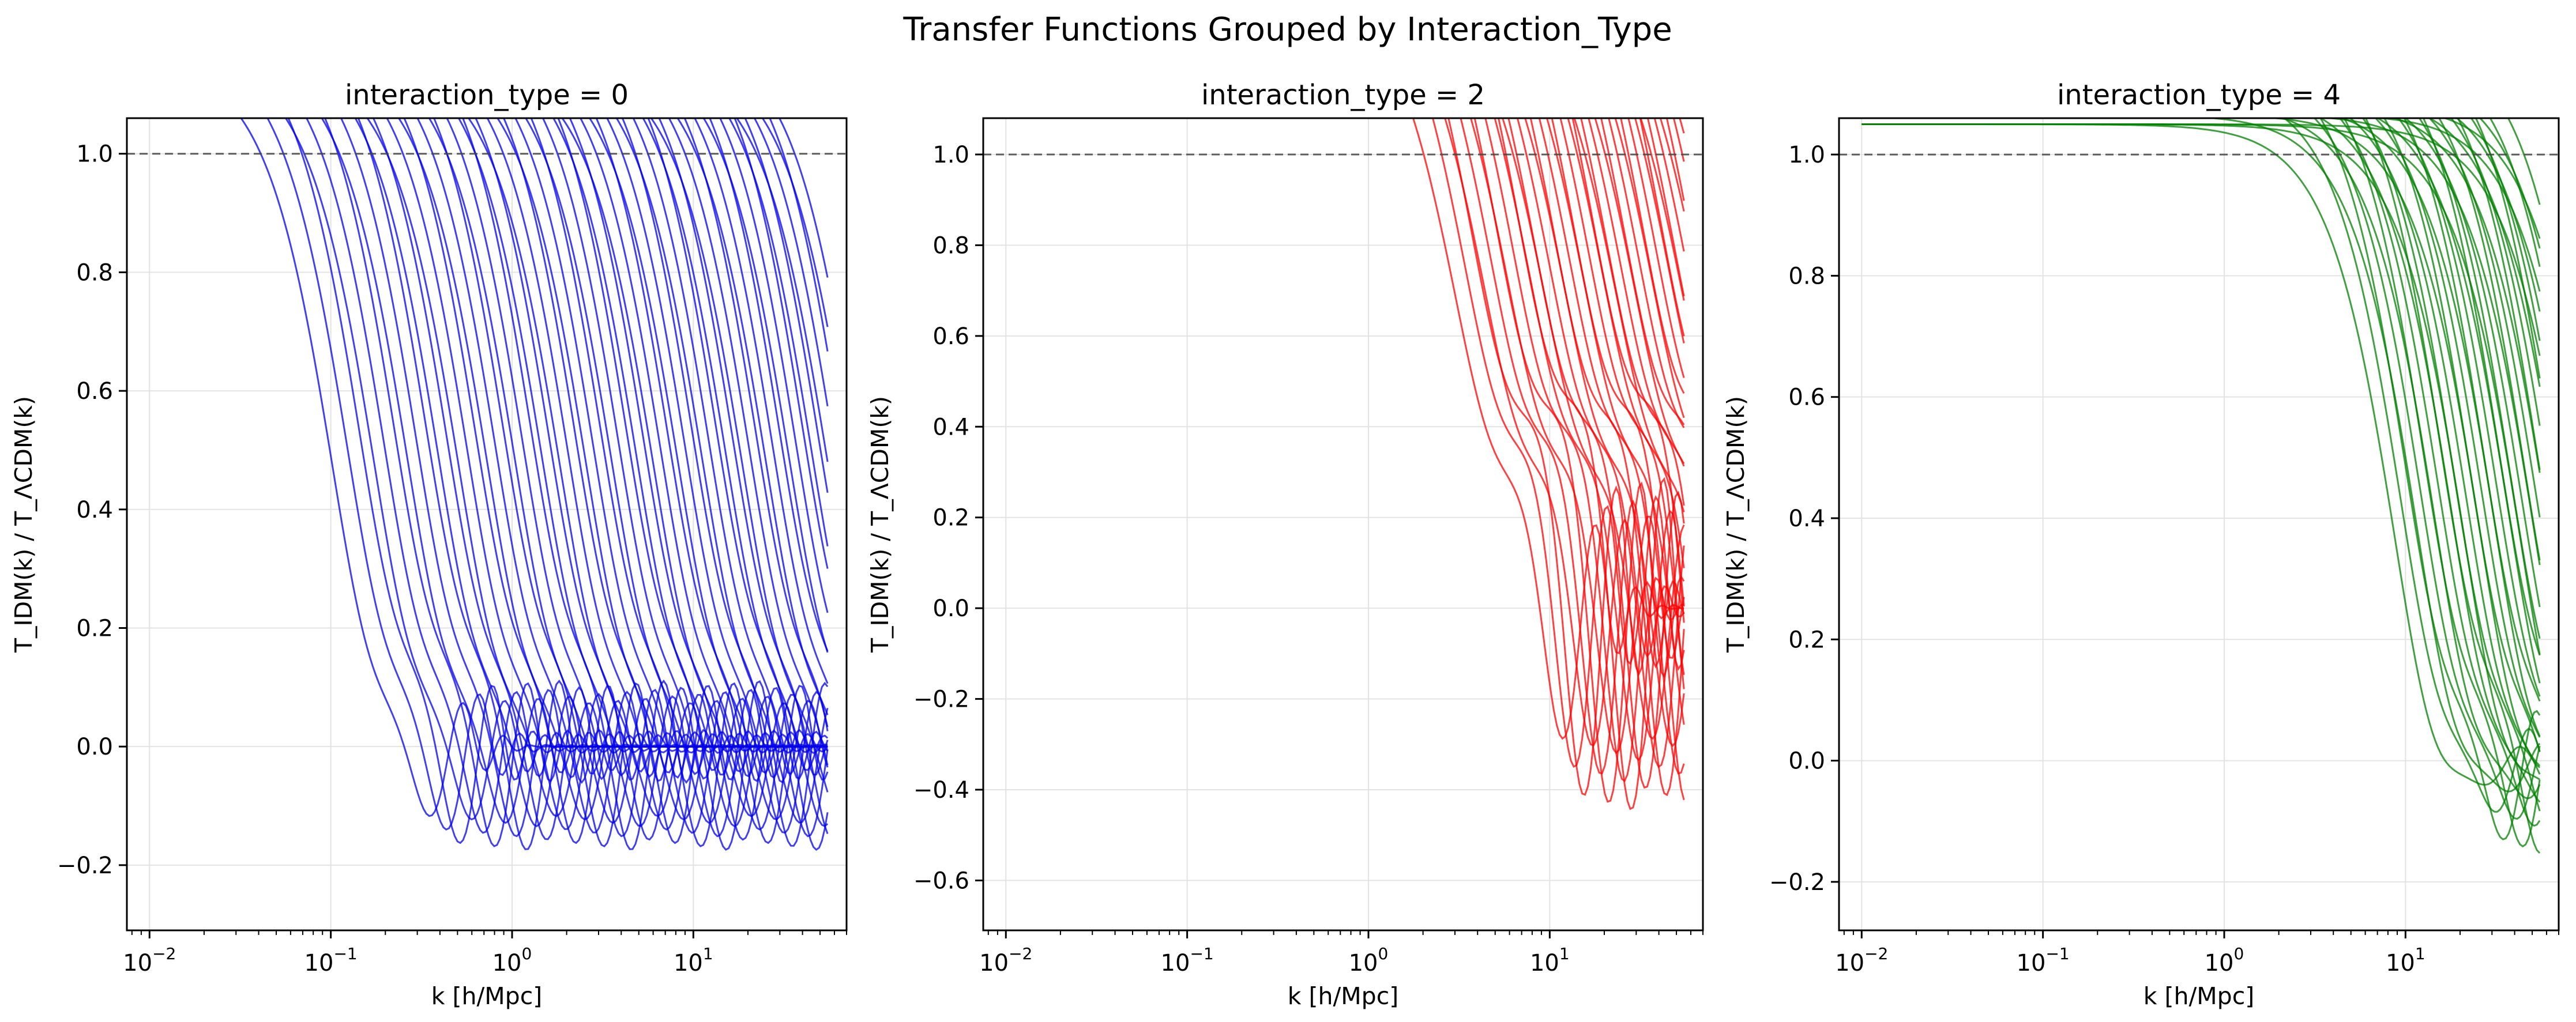  Describe the element at coordinates (950, 155) in the screenshot. I see `y-tick-label-8: 1.0` at that location.